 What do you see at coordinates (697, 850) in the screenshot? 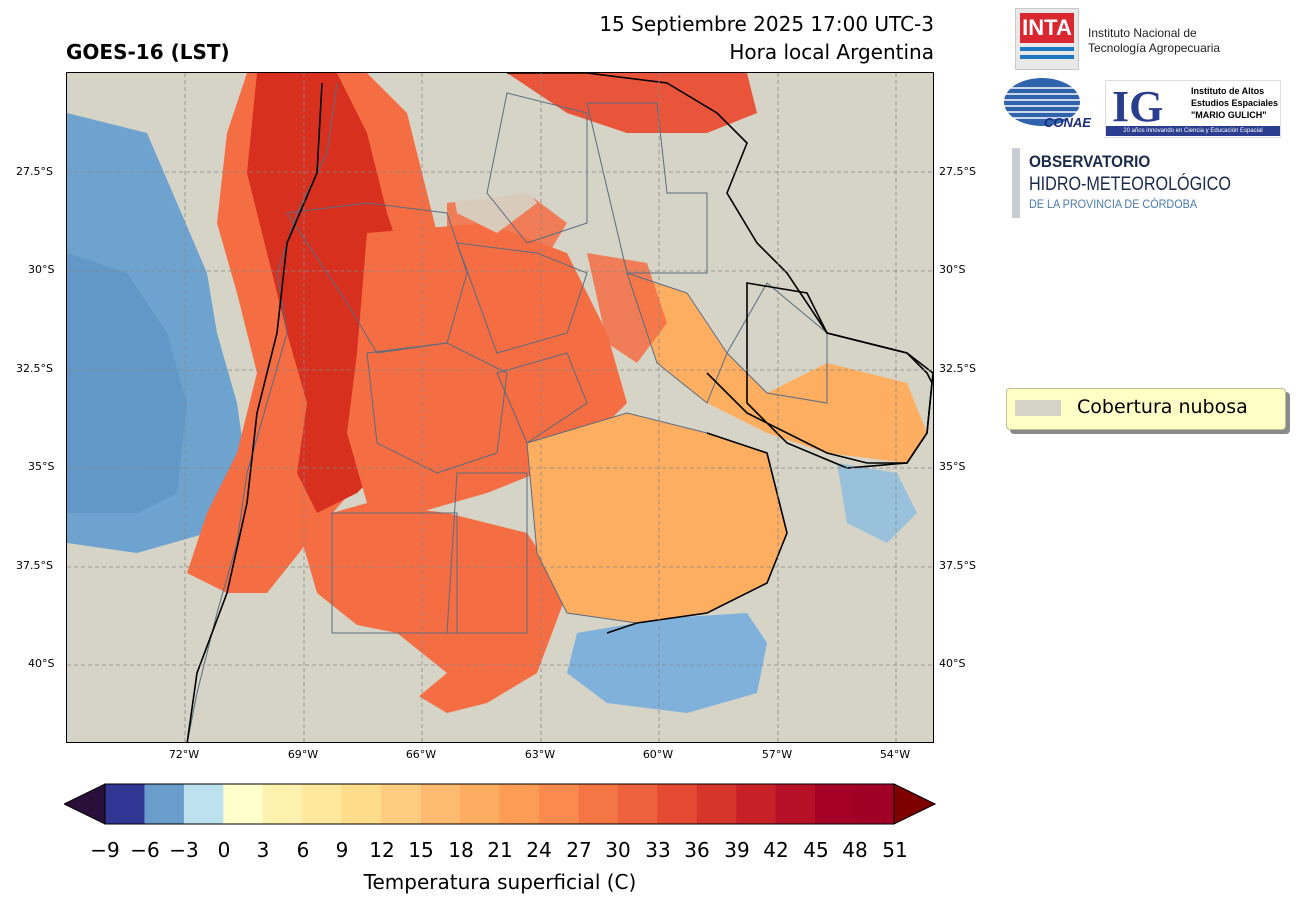
I see `colorbar-tick: 36` at bounding box center [697, 850].